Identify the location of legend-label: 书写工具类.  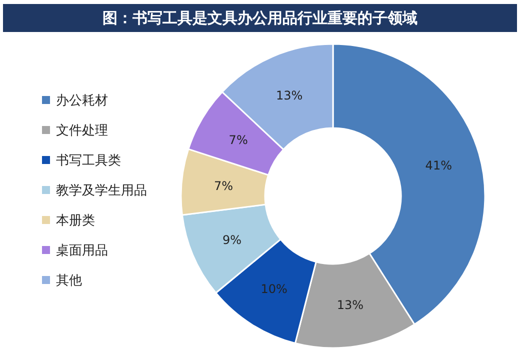
(88, 161).